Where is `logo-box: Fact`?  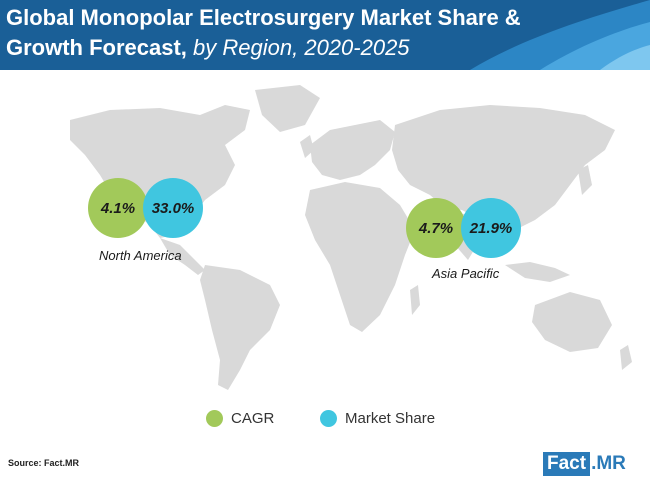 logo-box: Fact is located at coordinates (567, 464).